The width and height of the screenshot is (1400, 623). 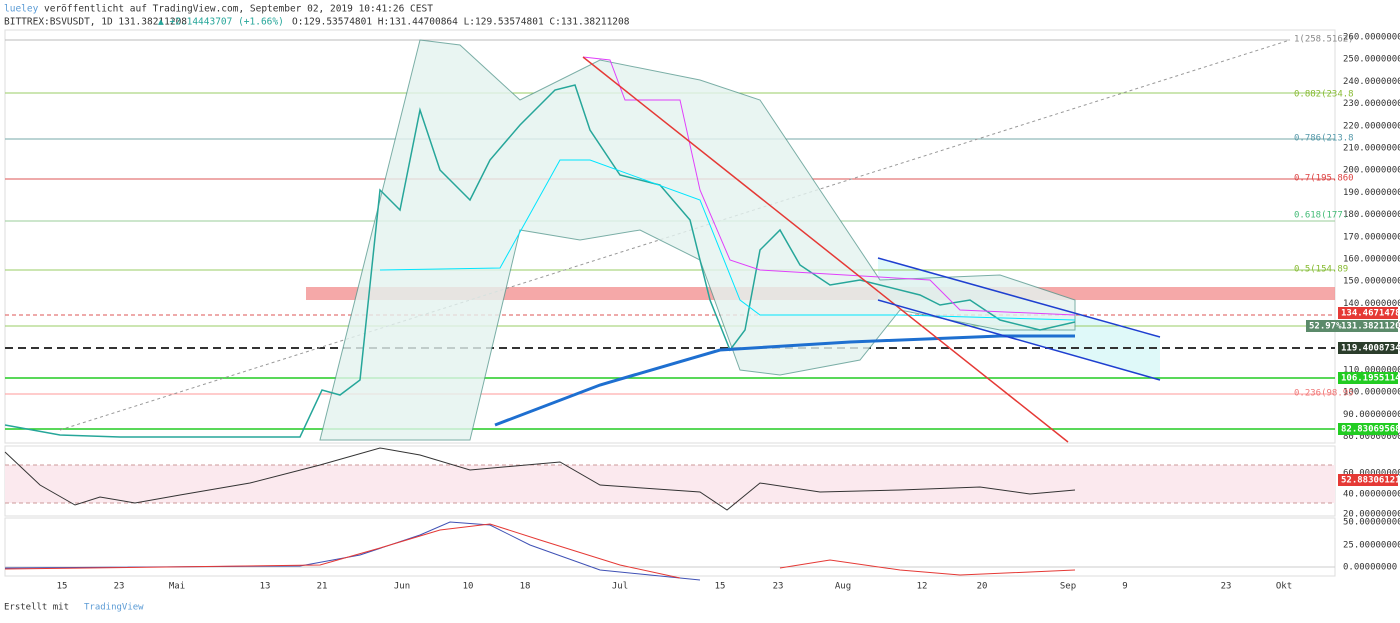 I want to click on price-tag-label: 119.40087342, so click(x=1370, y=349).